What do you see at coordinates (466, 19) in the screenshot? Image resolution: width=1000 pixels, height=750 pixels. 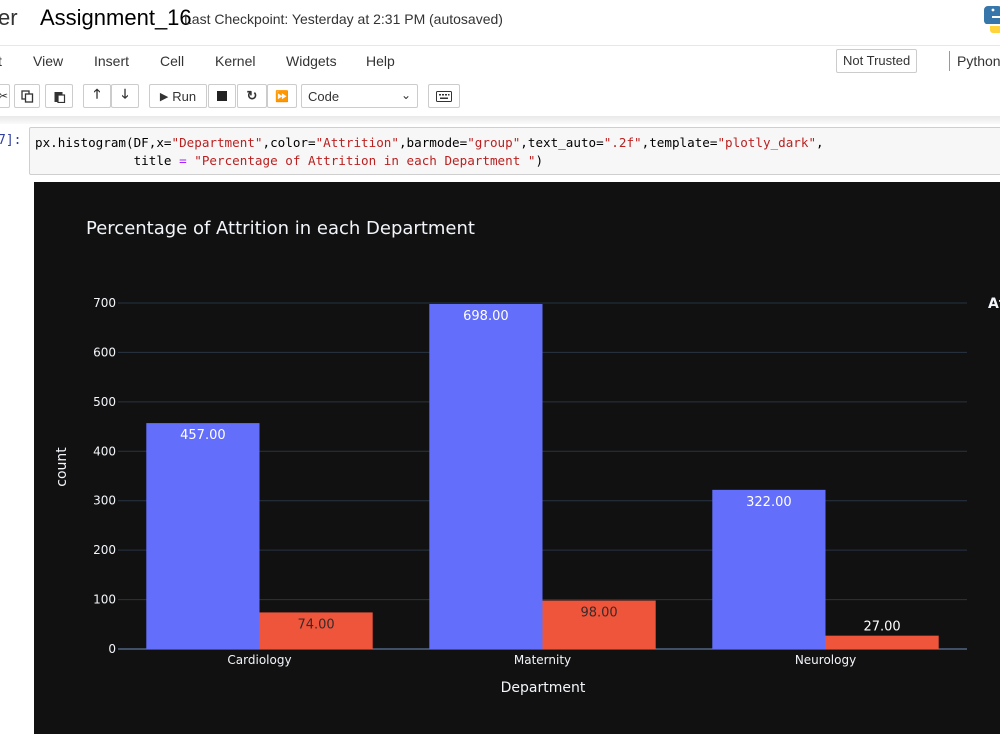 I see `autosave-status: (autosaved)` at bounding box center [466, 19].